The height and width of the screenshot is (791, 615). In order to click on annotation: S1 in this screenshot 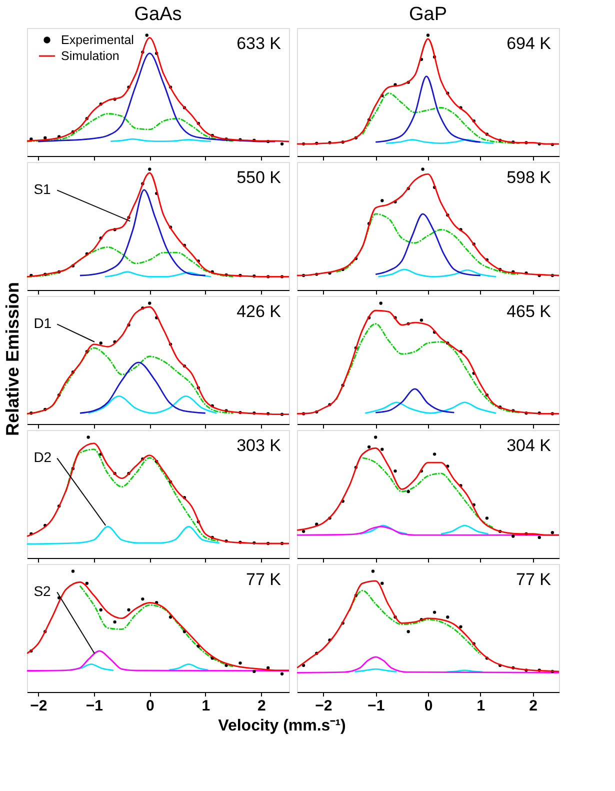, I will do `click(43, 189)`.